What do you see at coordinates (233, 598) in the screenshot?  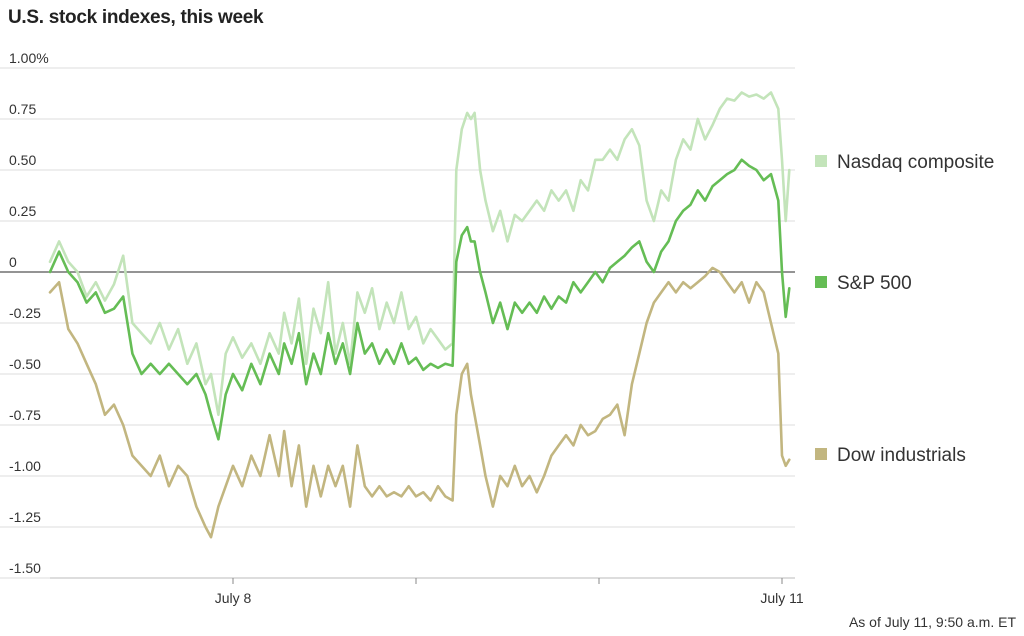 I see `x-tick-label: July 8` at bounding box center [233, 598].